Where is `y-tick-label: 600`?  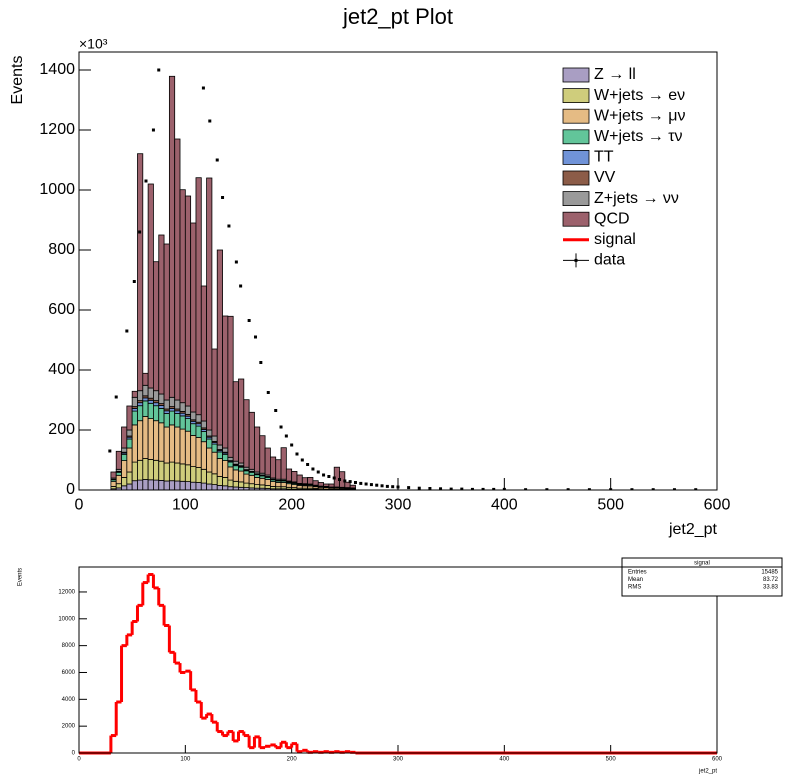 y-tick-label: 600 is located at coordinates (61, 309).